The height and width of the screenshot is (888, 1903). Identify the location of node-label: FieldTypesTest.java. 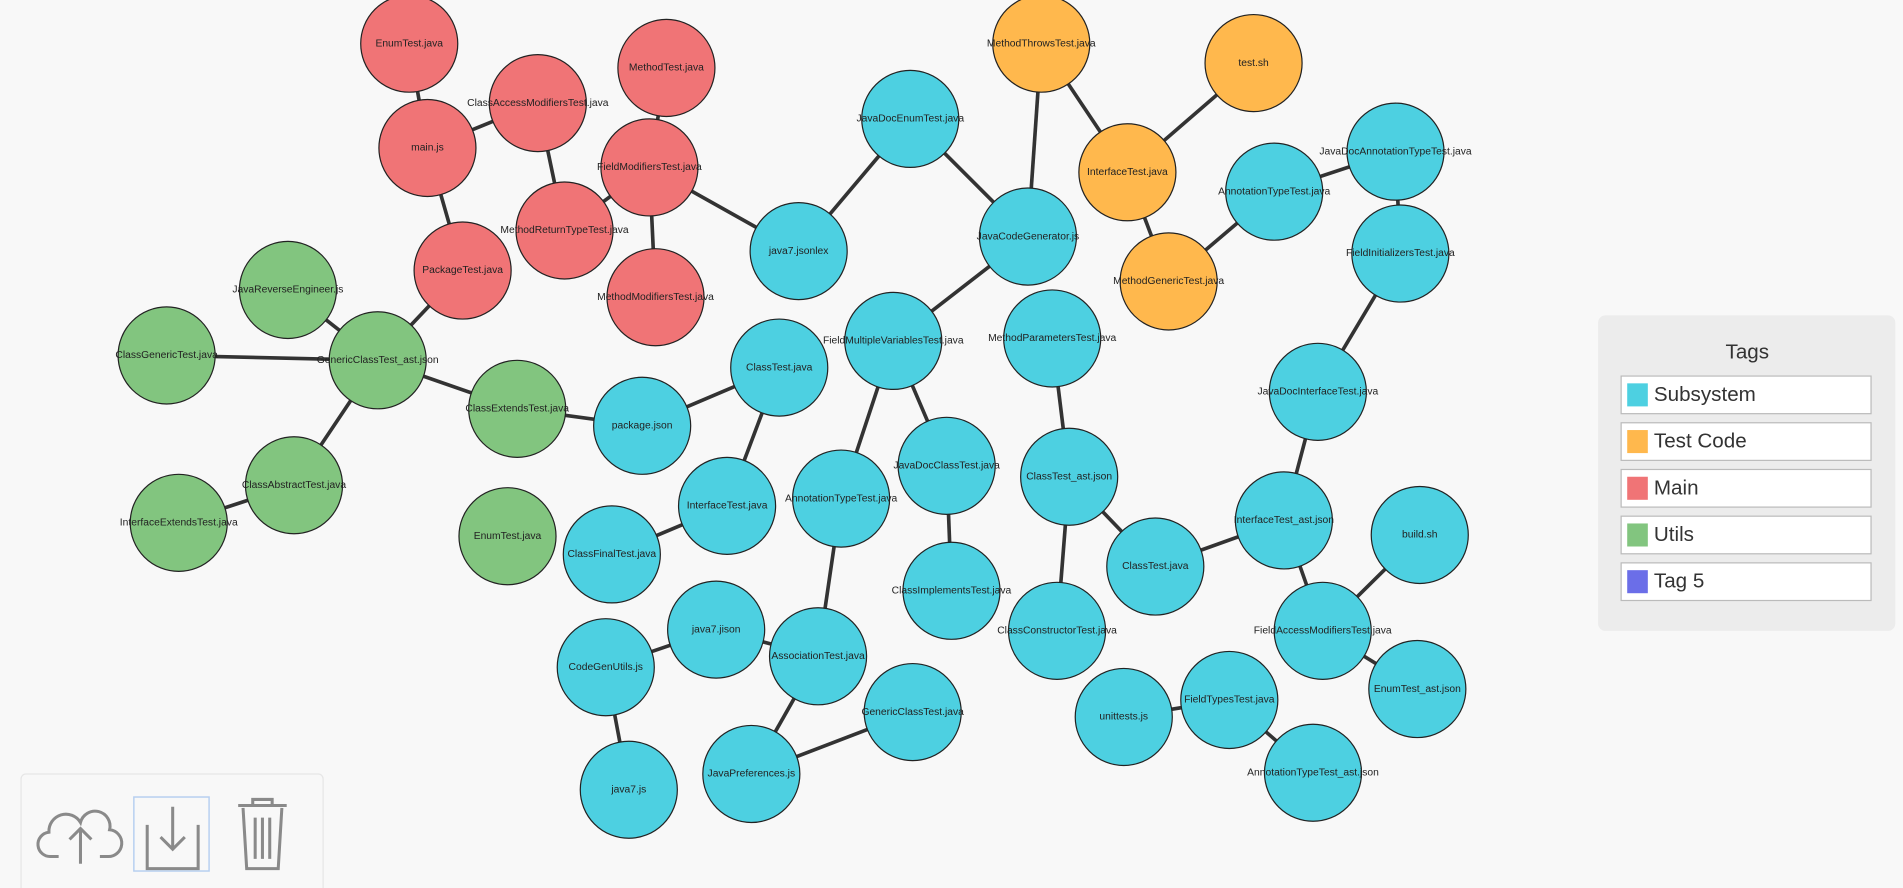
(1229, 700).